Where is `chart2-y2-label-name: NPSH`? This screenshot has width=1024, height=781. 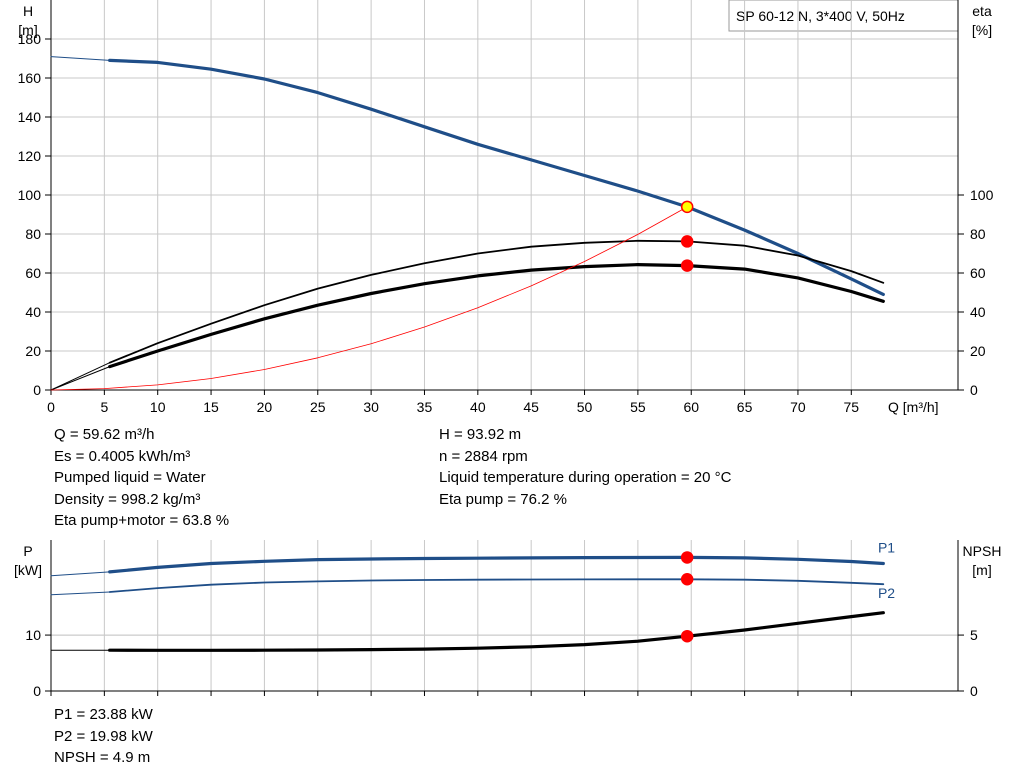 chart2-y2-label-name: NPSH is located at coordinates (982, 551).